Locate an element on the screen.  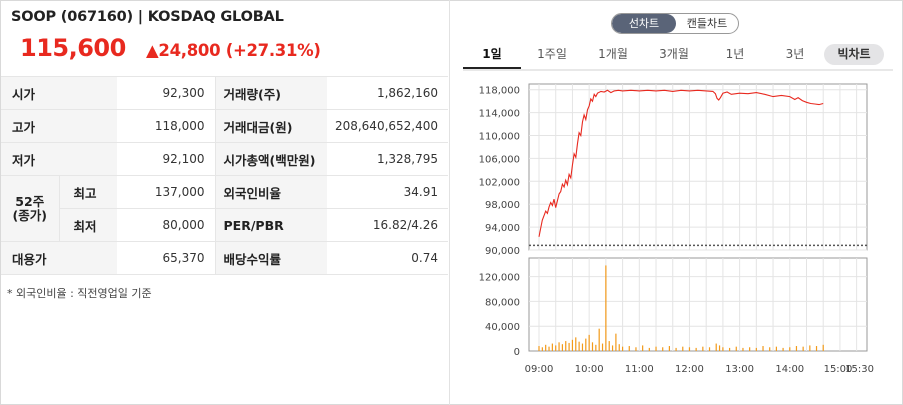
tab-1day: 1일 is located at coordinates (492, 56).